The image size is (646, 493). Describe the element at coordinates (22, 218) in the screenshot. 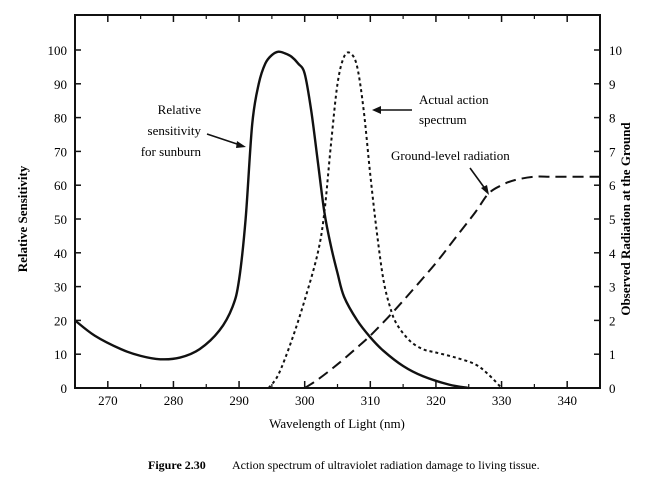

I see `y-axis-label: Relative Sensitivity` at that location.